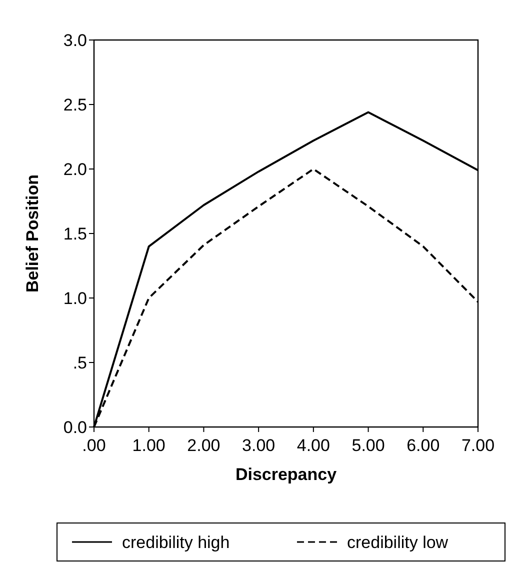 Image resolution: width=516 pixels, height=579 pixels. Describe the element at coordinates (79, 362) in the screenshot. I see `y-tick-label: .5` at that location.